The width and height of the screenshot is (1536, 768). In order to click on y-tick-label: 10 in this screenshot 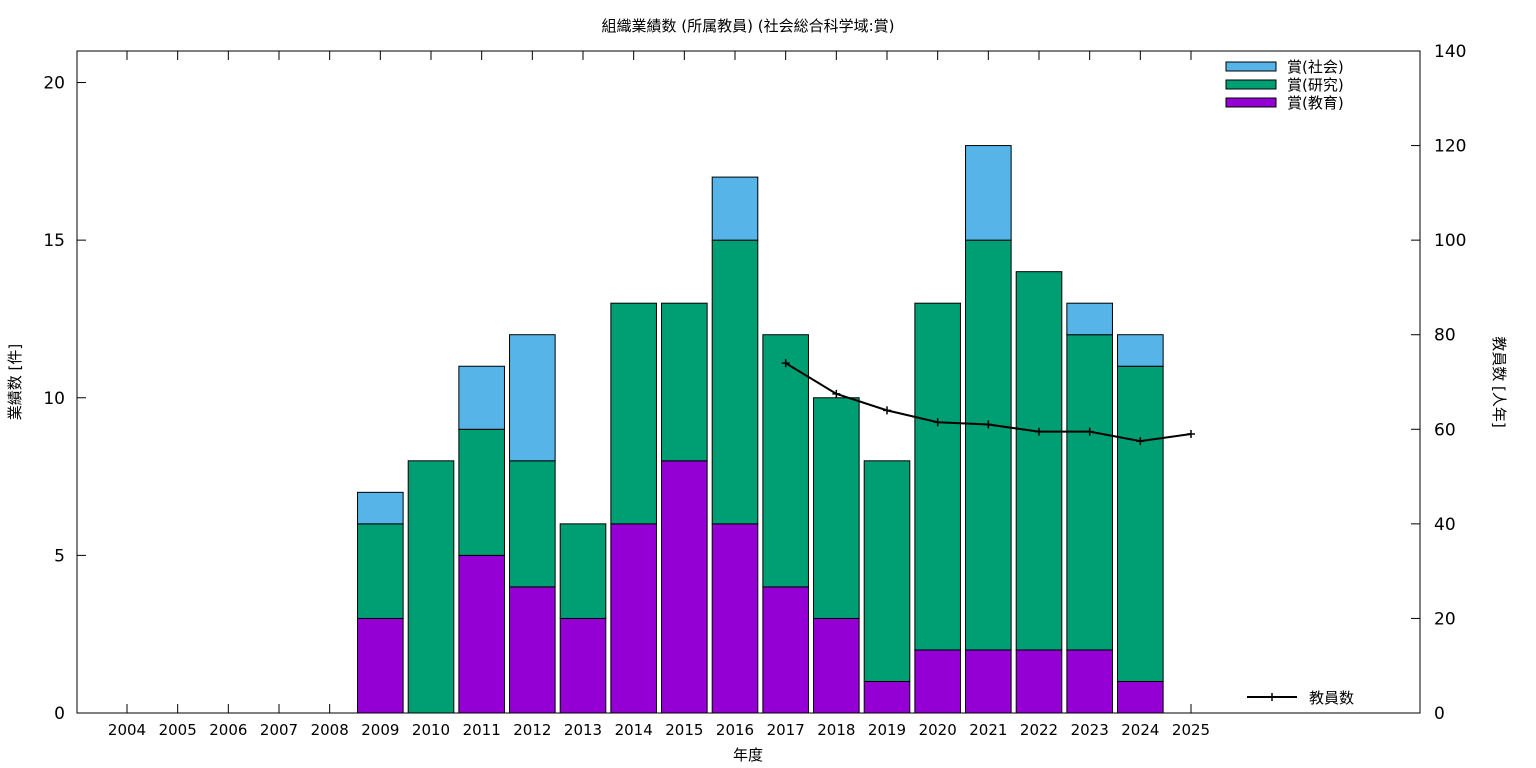, I will do `click(54, 399)`.